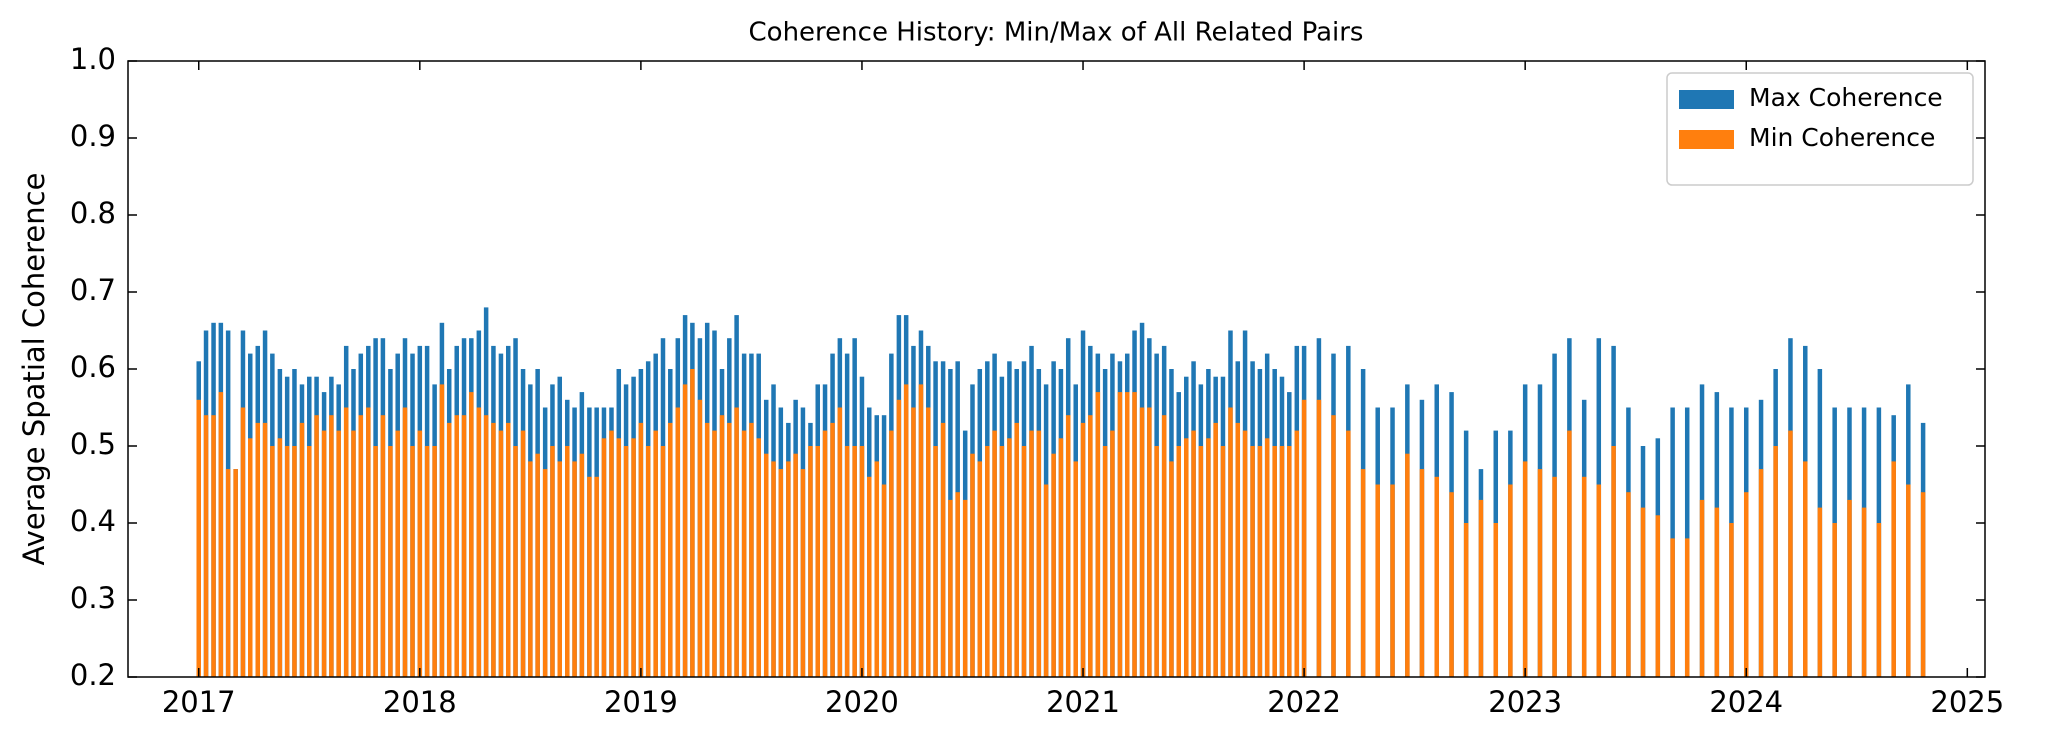 The width and height of the screenshot is (2049, 741). I want to click on y-tick-label: 0.8, so click(93, 213).